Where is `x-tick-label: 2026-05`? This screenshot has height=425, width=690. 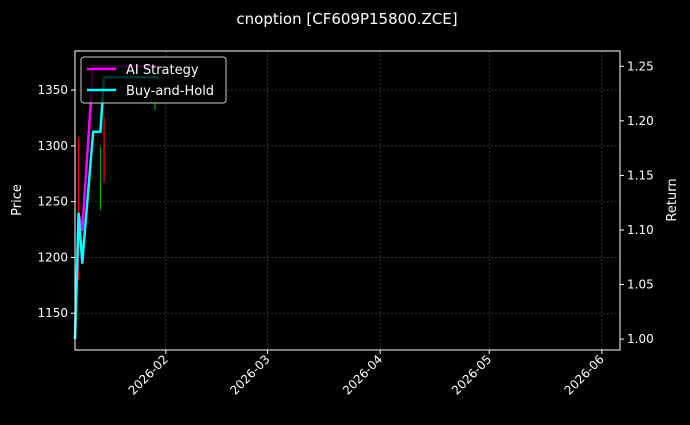 x-tick-label: 2026-05 is located at coordinates (471, 374).